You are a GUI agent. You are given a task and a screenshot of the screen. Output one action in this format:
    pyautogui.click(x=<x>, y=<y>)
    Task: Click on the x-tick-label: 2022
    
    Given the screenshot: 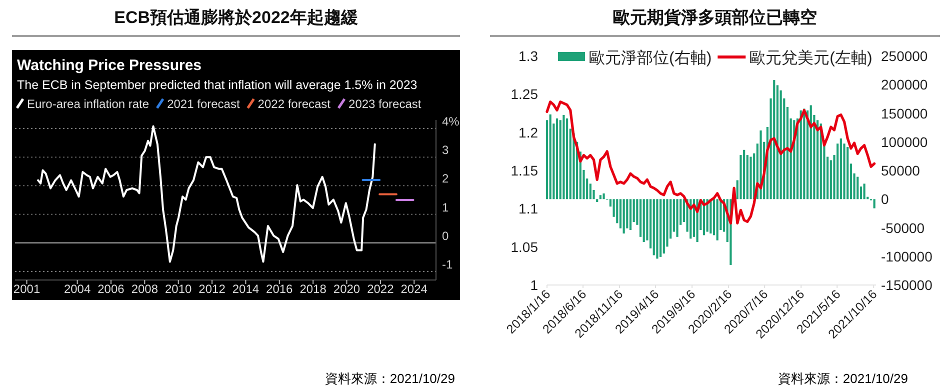 What is the action you would take?
    pyautogui.click(x=380, y=289)
    